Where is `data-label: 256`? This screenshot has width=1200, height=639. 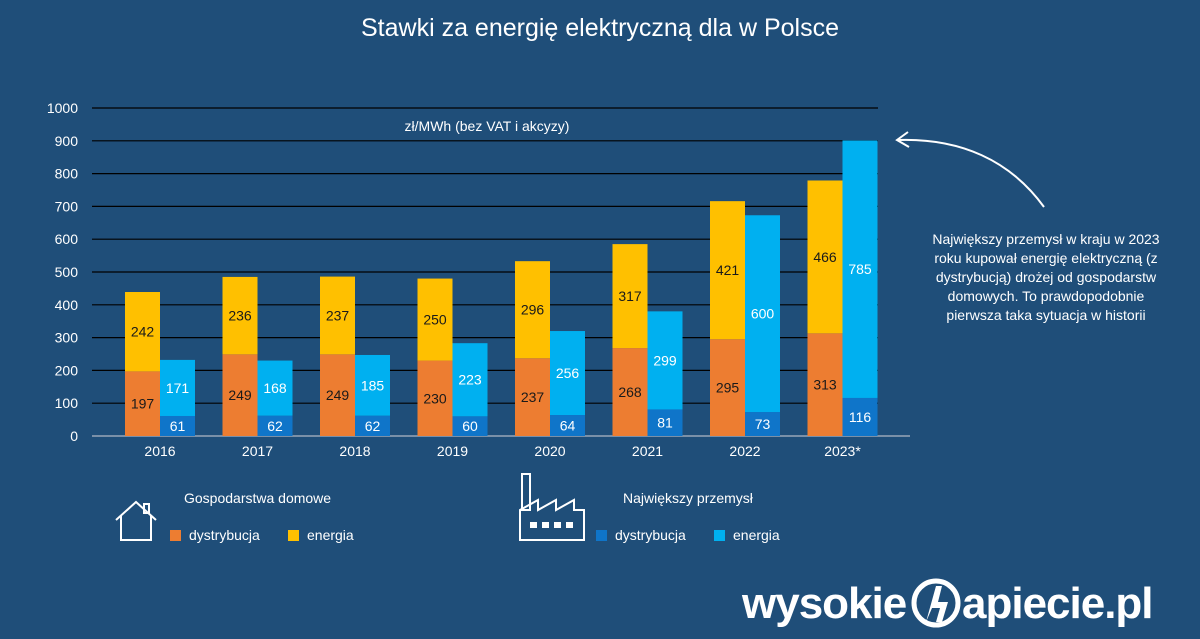 data-label: 256 is located at coordinates (568, 373).